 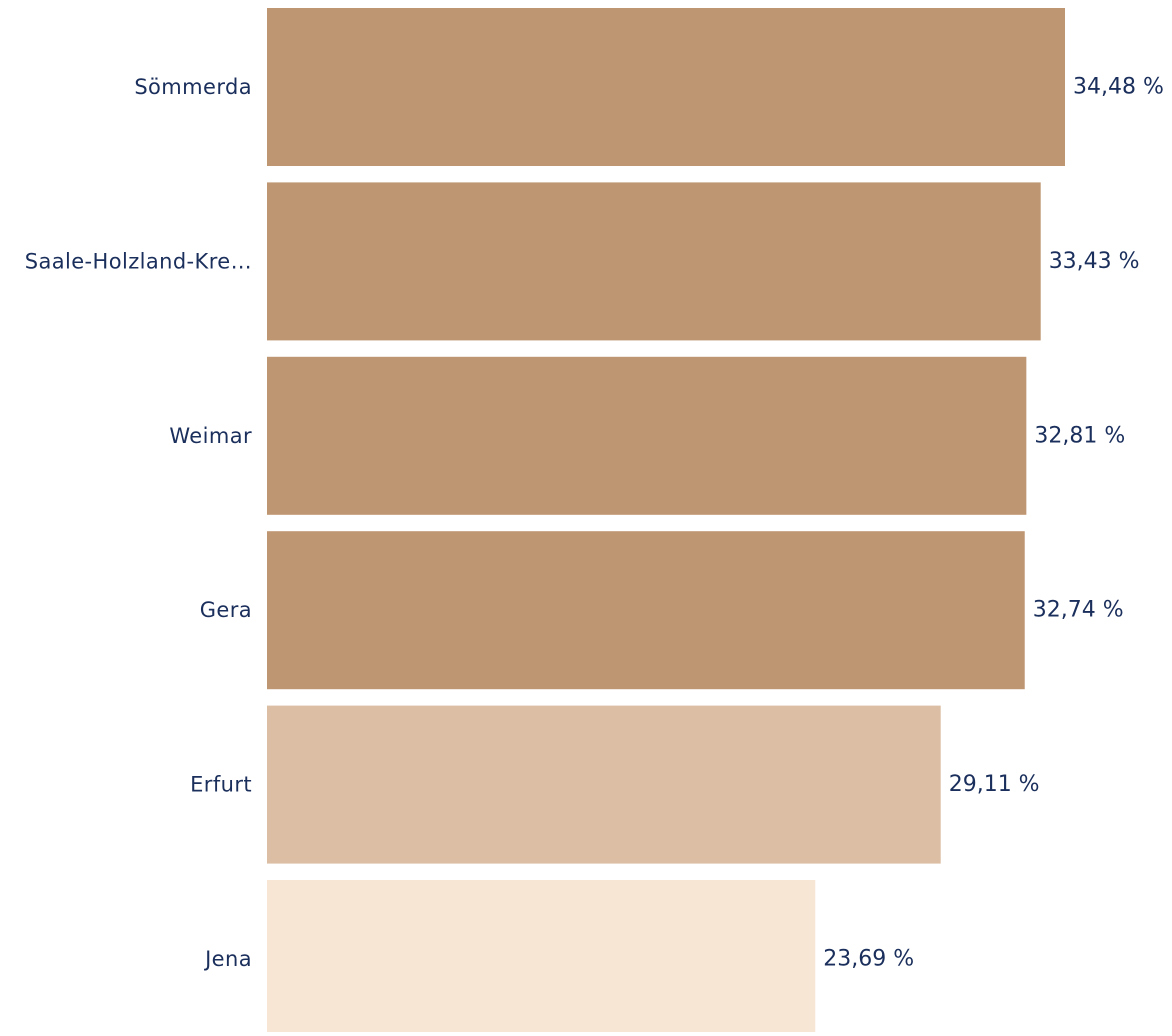 I want to click on bar-row: Weimar 32,81 %, so click(x=647, y=435).